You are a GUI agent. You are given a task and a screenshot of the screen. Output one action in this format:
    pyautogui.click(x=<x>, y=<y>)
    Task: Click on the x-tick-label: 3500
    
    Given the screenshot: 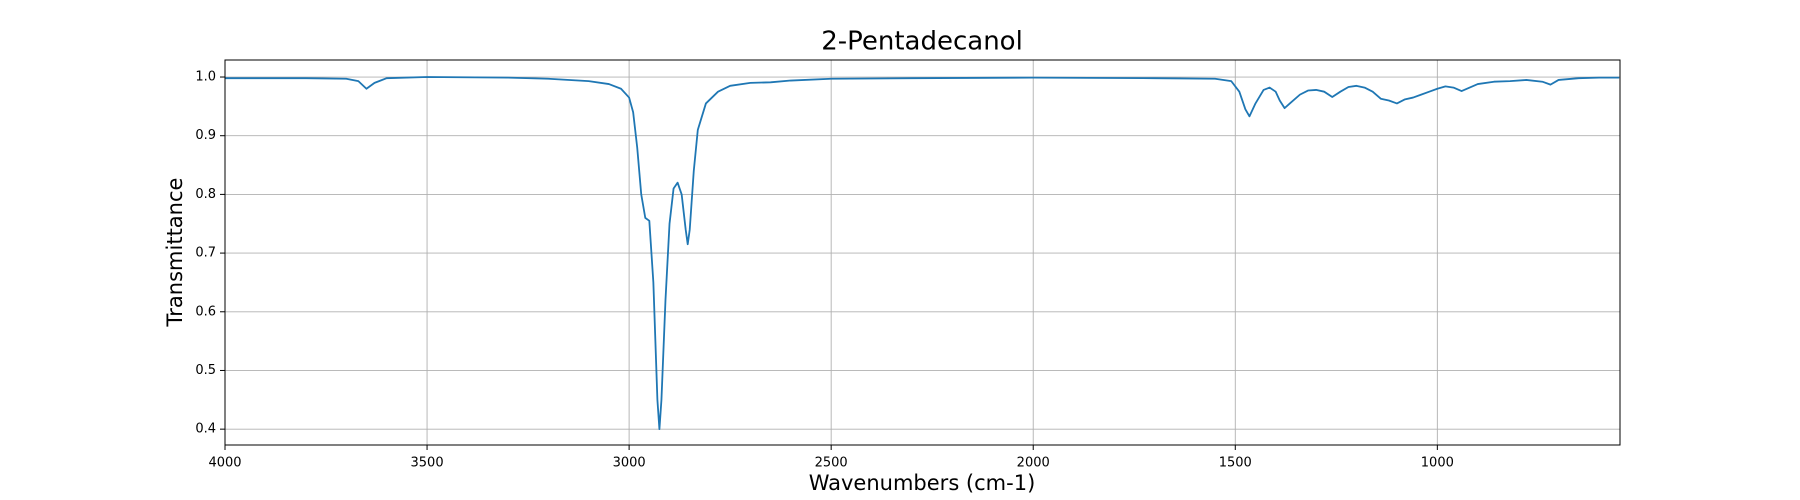 What is the action you would take?
    pyautogui.click(x=427, y=463)
    